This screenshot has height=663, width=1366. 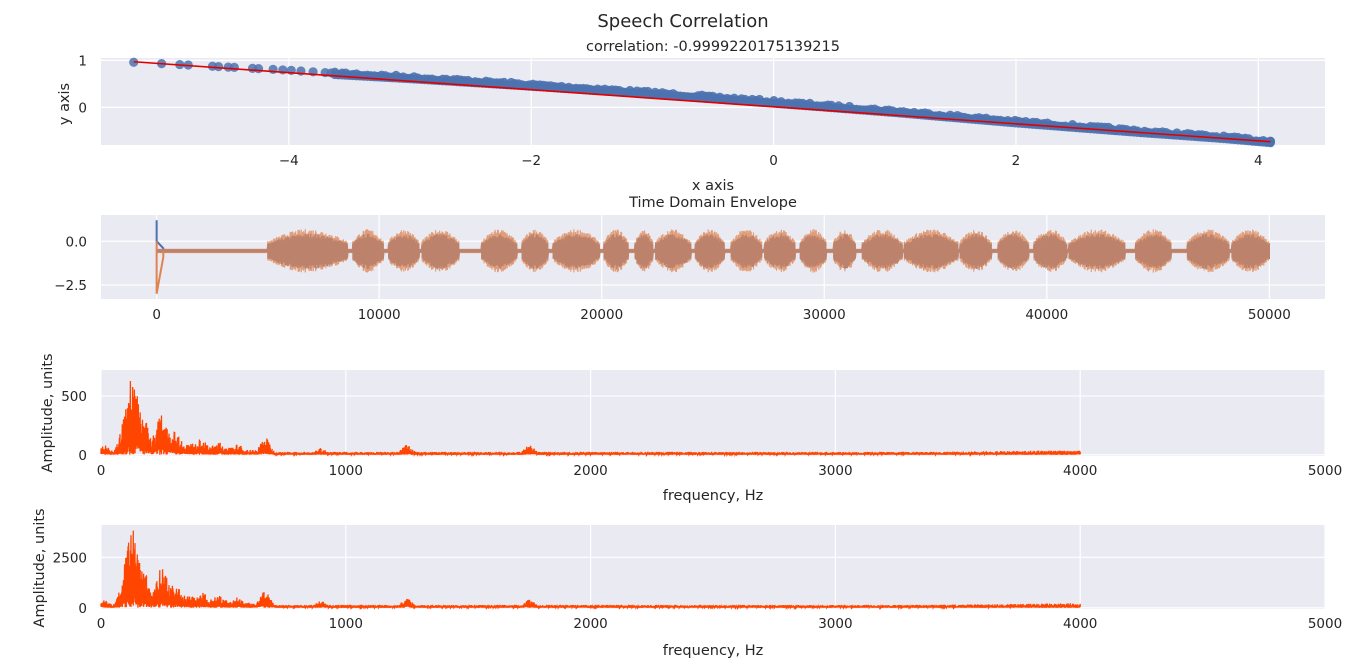 I want to click on spectrum-2-y-tick-label: 2500, so click(x=70, y=558).